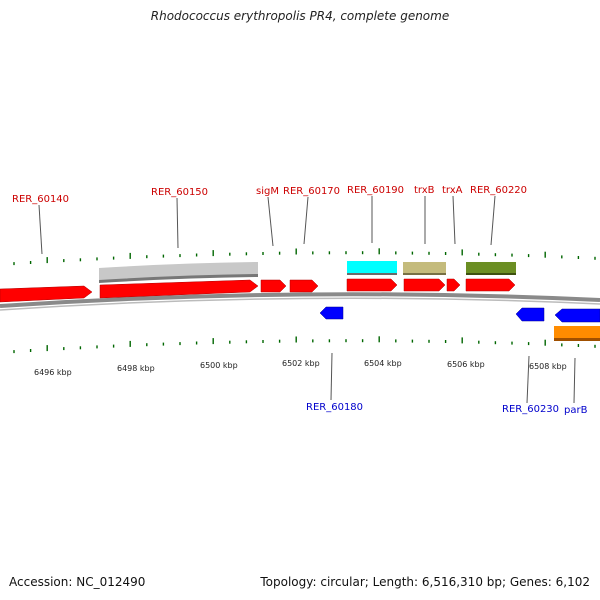 Image resolution: width=600 pixels, height=600 pixels. Describe the element at coordinates (334, 407) in the screenshot. I see `gene-label-rer60180: RER_60180` at that location.